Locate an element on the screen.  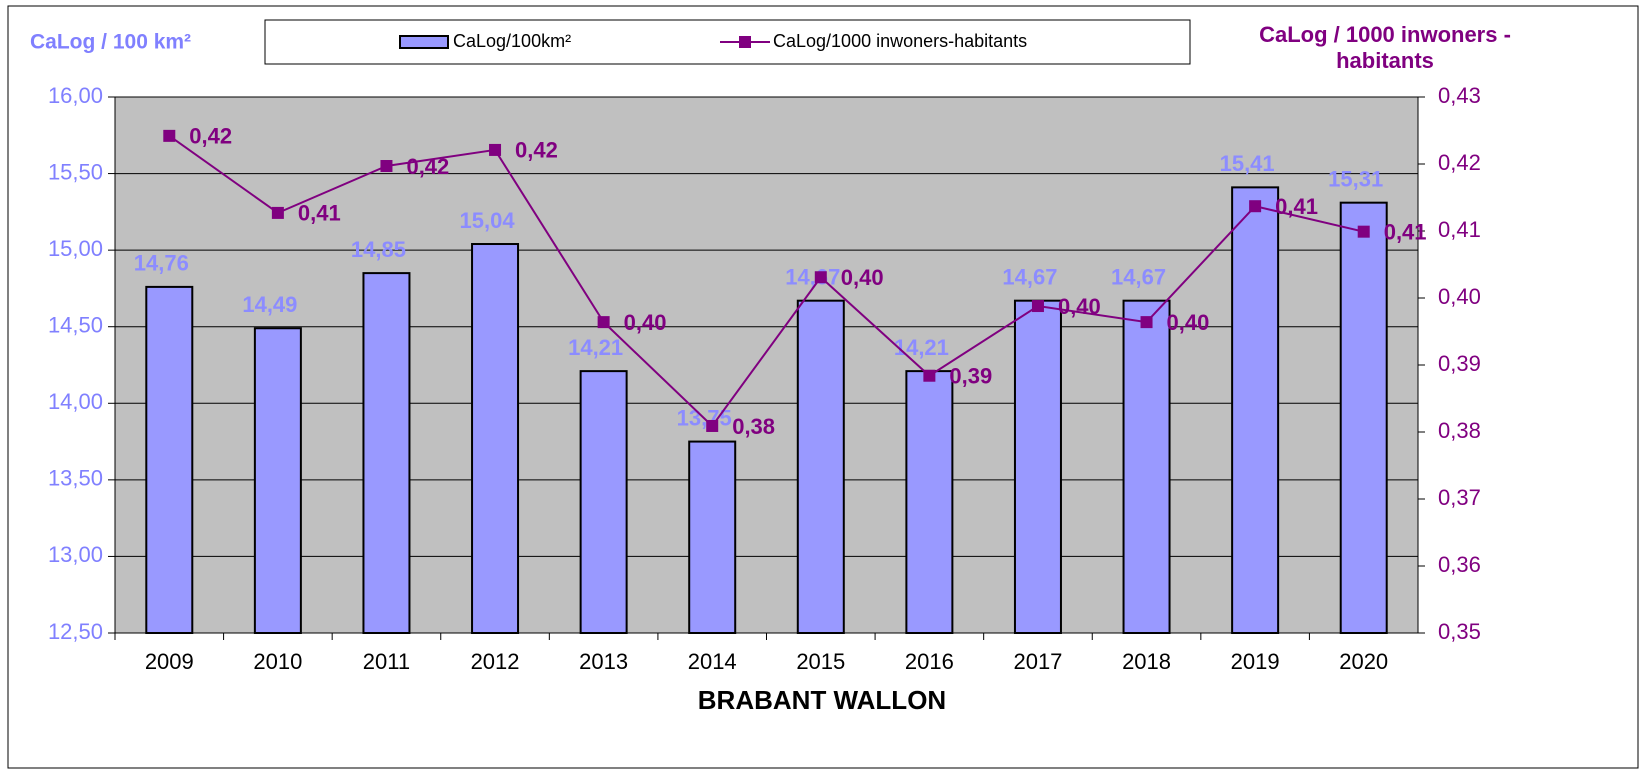
y2-tick-label: 0,43 is located at coordinates (1459, 95).